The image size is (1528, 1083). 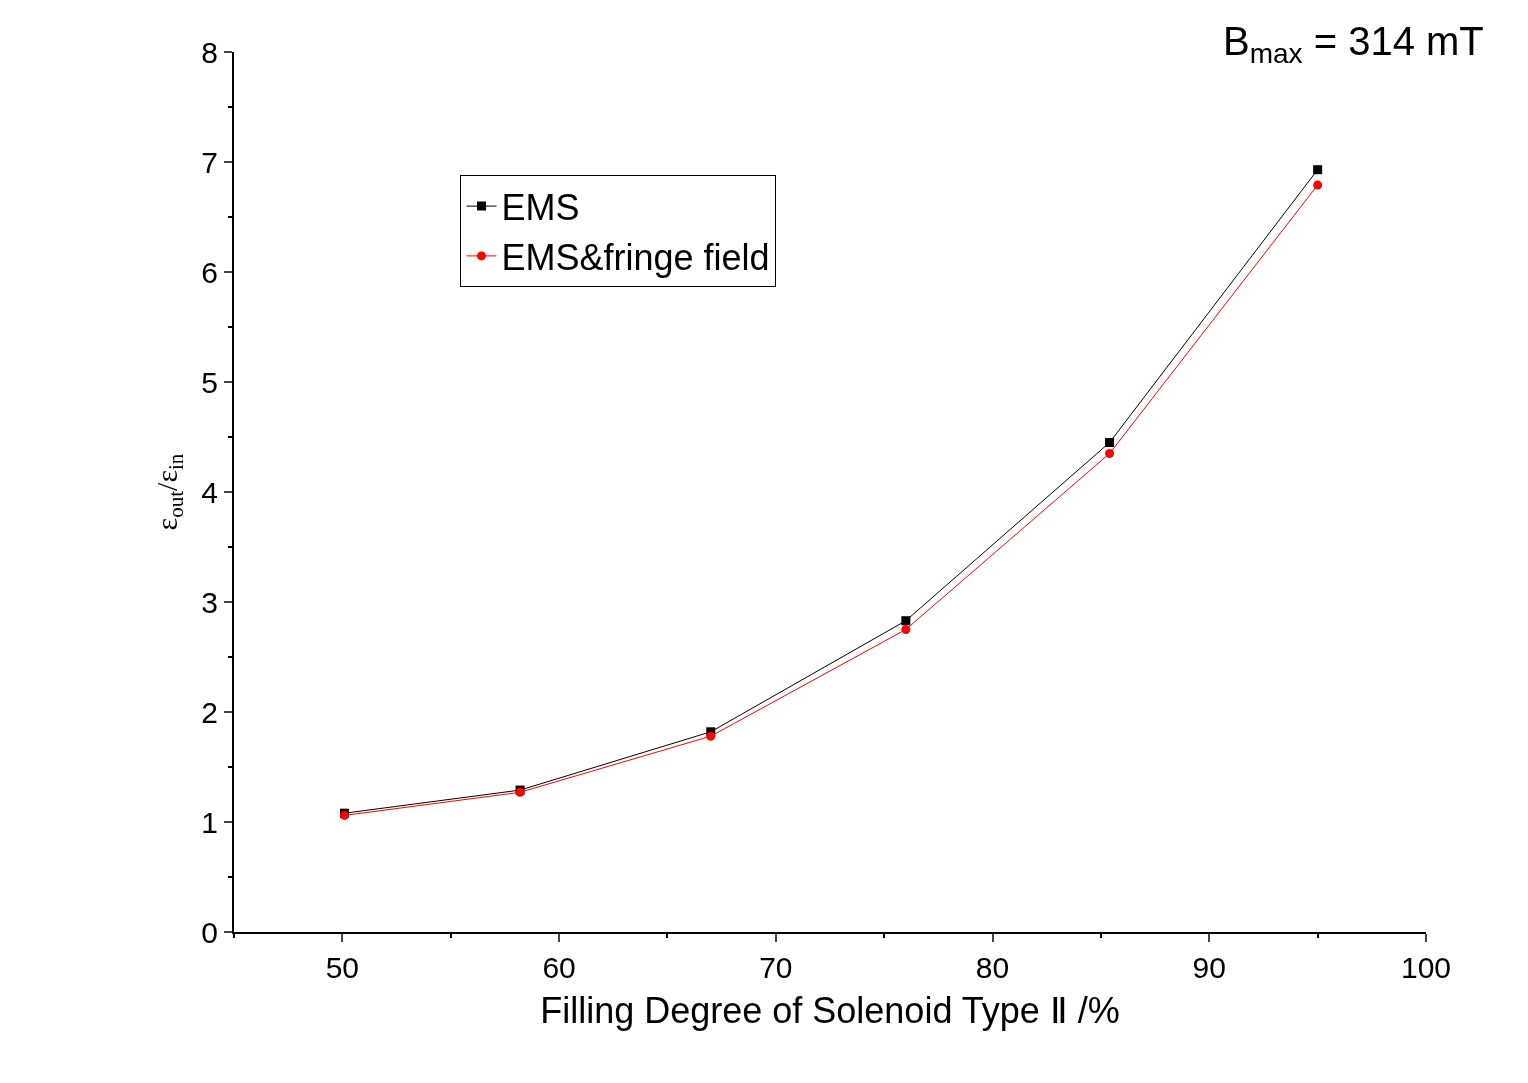 What do you see at coordinates (830, 1011) in the screenshot?
I see `x-axis-title: Filling Degree of Solenoid Type Ⅱ /%` at bounding box center [830, 1011].